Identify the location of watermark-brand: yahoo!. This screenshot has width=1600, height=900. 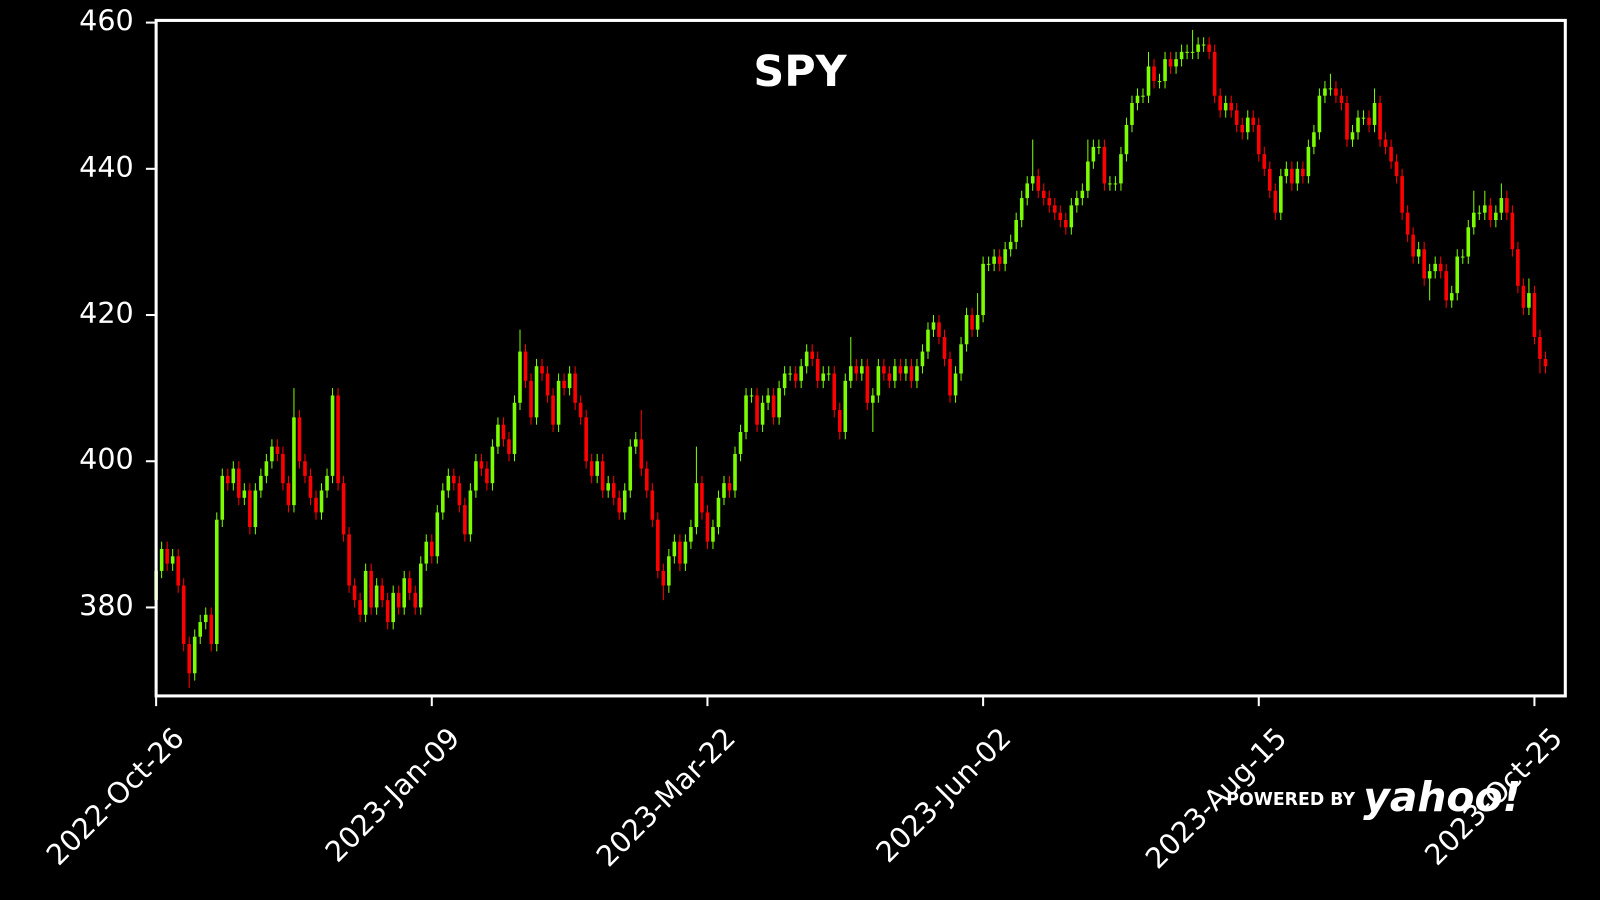
(1442, 797).